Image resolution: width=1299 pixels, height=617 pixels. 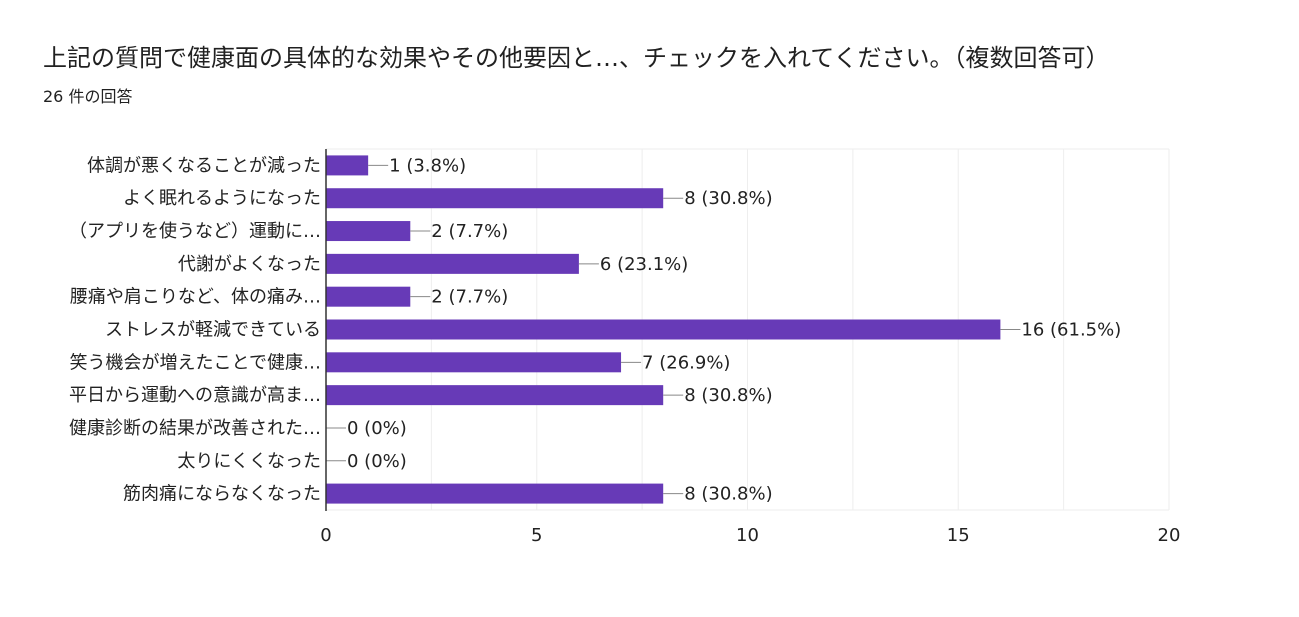 What do you see at coordinates (536, 535) in the screenshot?
I see `x-tick-label: 5` at bounding box center [536, 535].